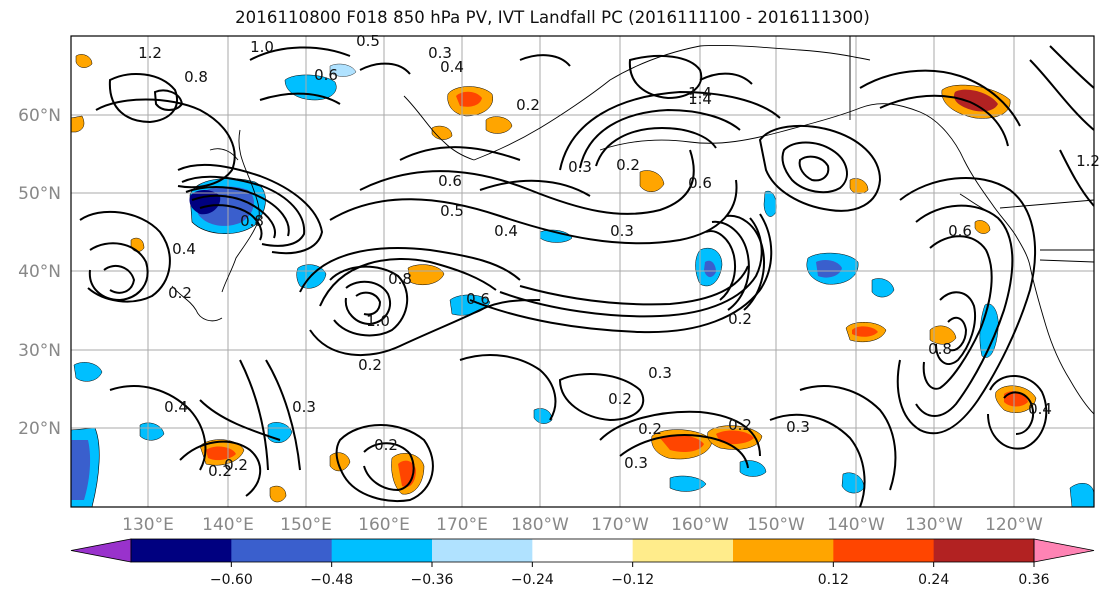 The width and height of the screenshot is (1105, 601). I want to click on colorbar-tick-label: 0.24, so click(933, 580).